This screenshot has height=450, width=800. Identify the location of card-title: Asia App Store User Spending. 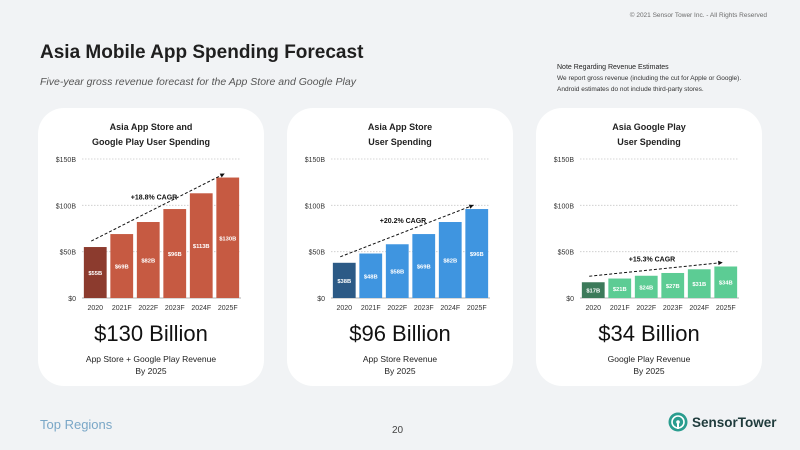
(400, 135).